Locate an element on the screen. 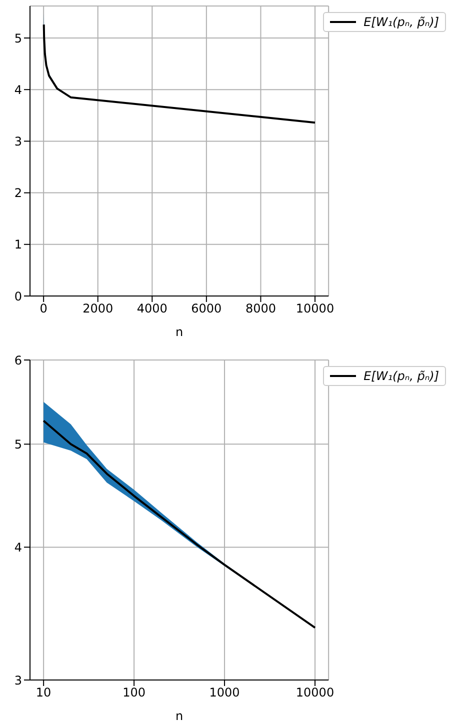 The image size is (472, 724). y-tick-label: 6 is located at coordinates (18, 360).